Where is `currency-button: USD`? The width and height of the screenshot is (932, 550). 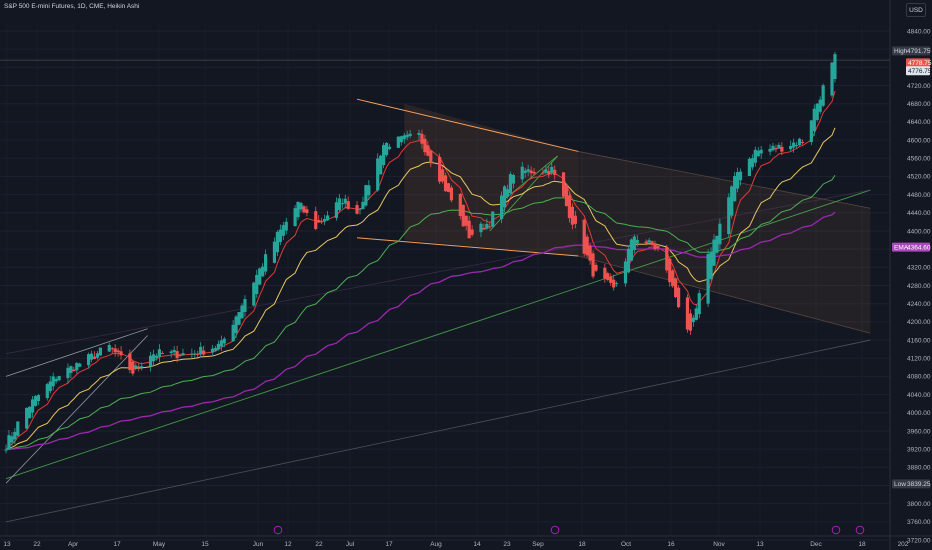
currency-button: USD is located at coordinates (916, 10).